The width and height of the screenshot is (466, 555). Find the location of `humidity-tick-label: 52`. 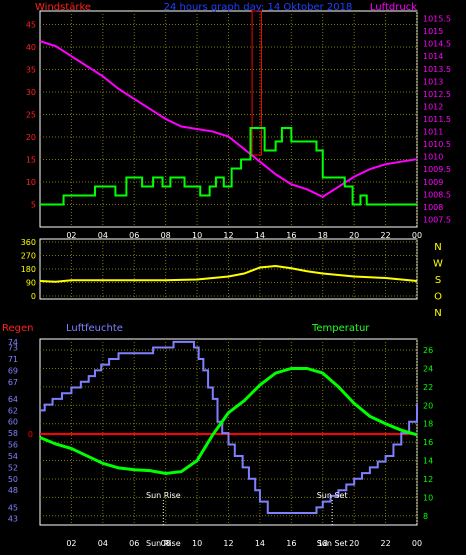

humidity-tick-label: 52 is located at coordinates (13, 467).